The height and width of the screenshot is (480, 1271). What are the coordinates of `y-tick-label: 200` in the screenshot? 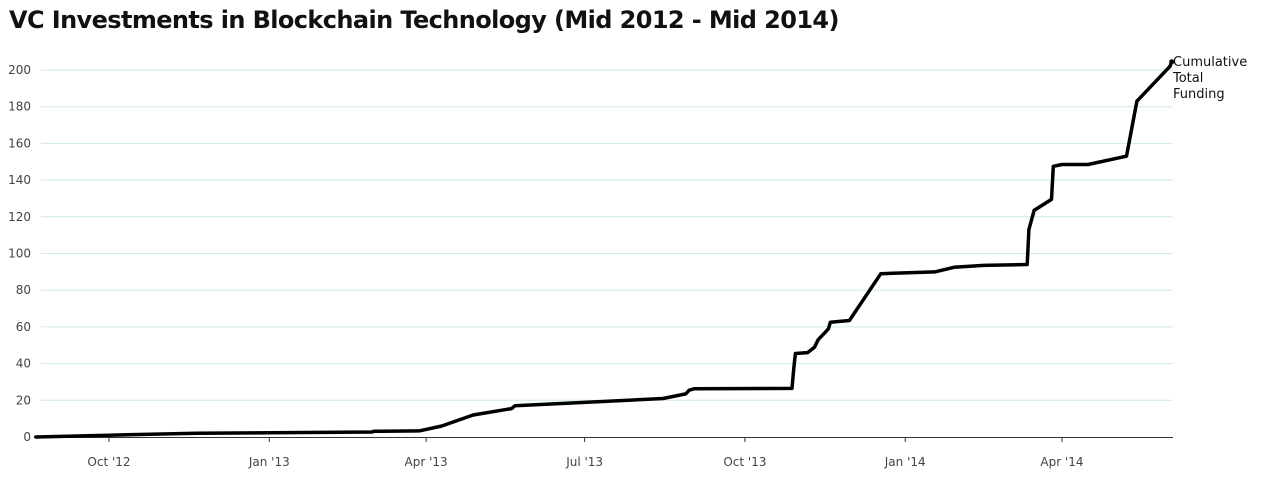 It's located at (19, 70).